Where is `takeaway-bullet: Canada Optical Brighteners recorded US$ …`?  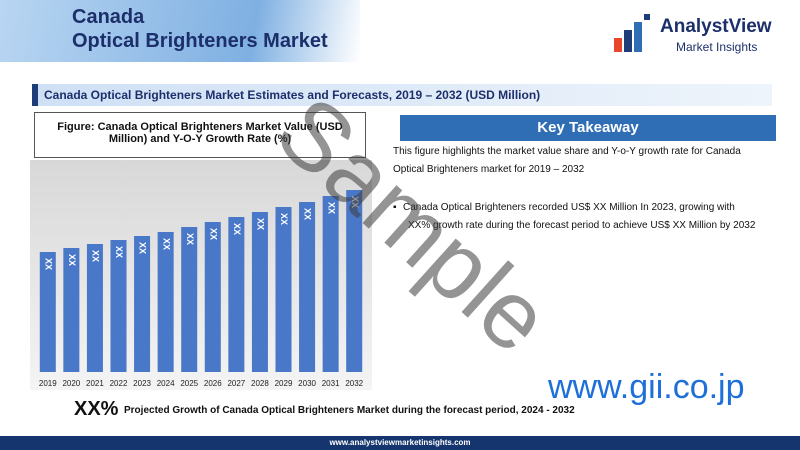
takeaway-bullet: Canada Optical Brighteners recorded US$ … is located at coordinates (569, 207).